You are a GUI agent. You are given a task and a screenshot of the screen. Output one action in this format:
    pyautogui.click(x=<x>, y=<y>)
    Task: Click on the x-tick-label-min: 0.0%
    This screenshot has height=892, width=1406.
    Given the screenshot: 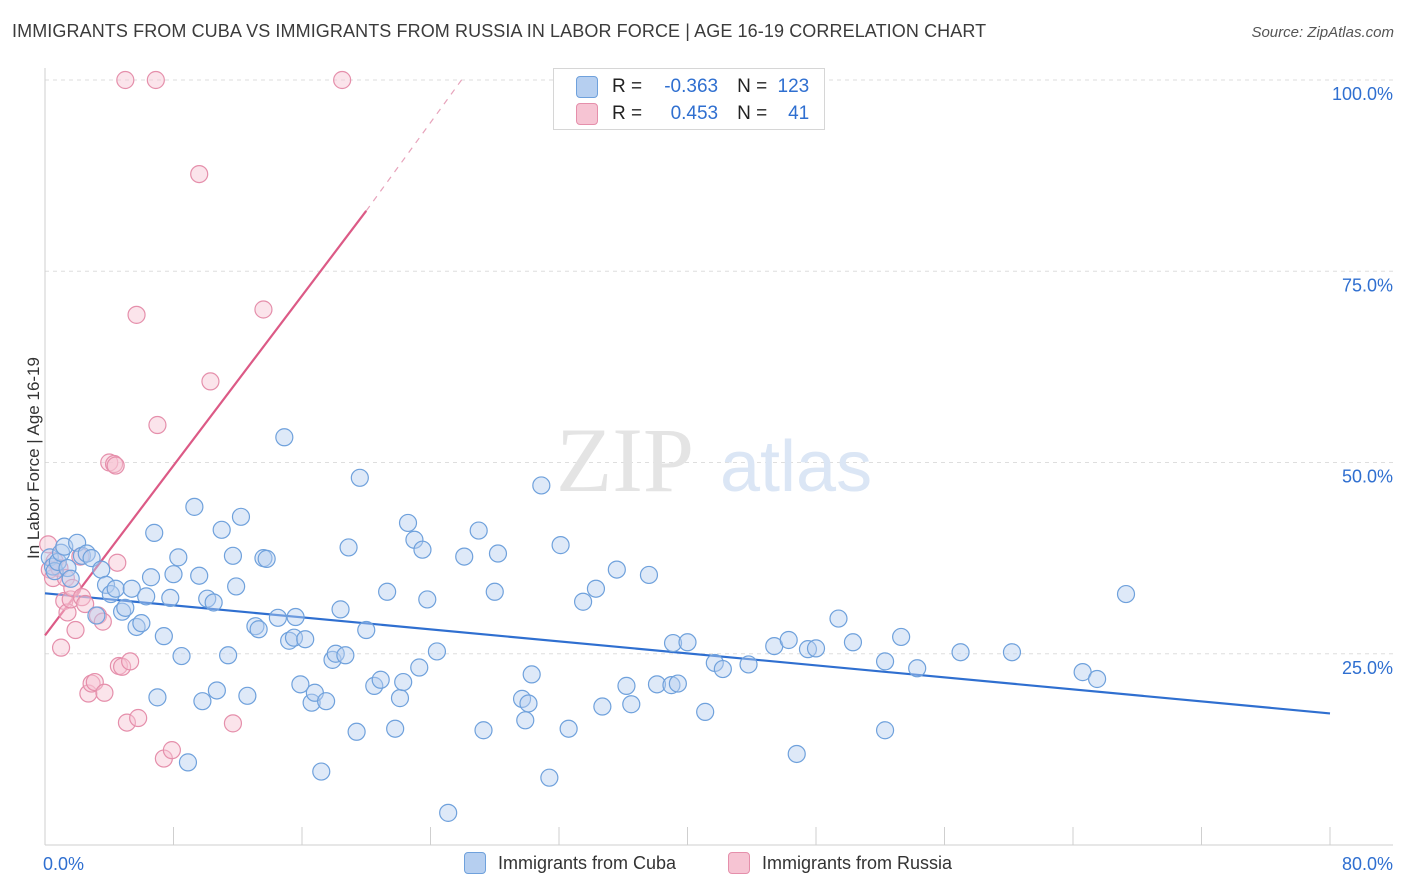 What is the action you would take?
    pyautogui.click(x=63, y=864)
    